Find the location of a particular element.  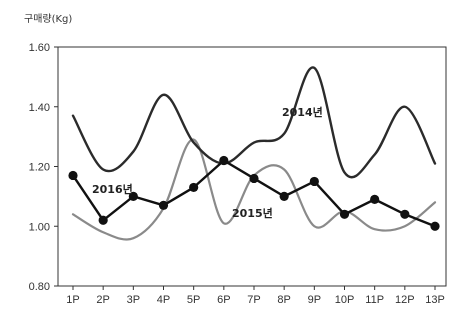

x-tick-label: 7P is located at coordinates (253, 300).